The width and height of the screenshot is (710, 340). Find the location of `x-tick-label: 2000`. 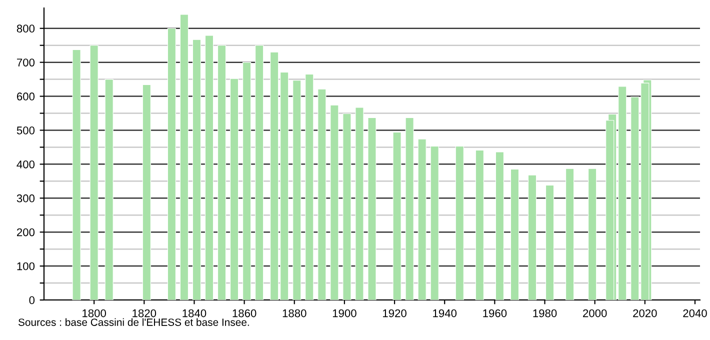

x-tick-label: 2000 is located at coordinates (595, 313).